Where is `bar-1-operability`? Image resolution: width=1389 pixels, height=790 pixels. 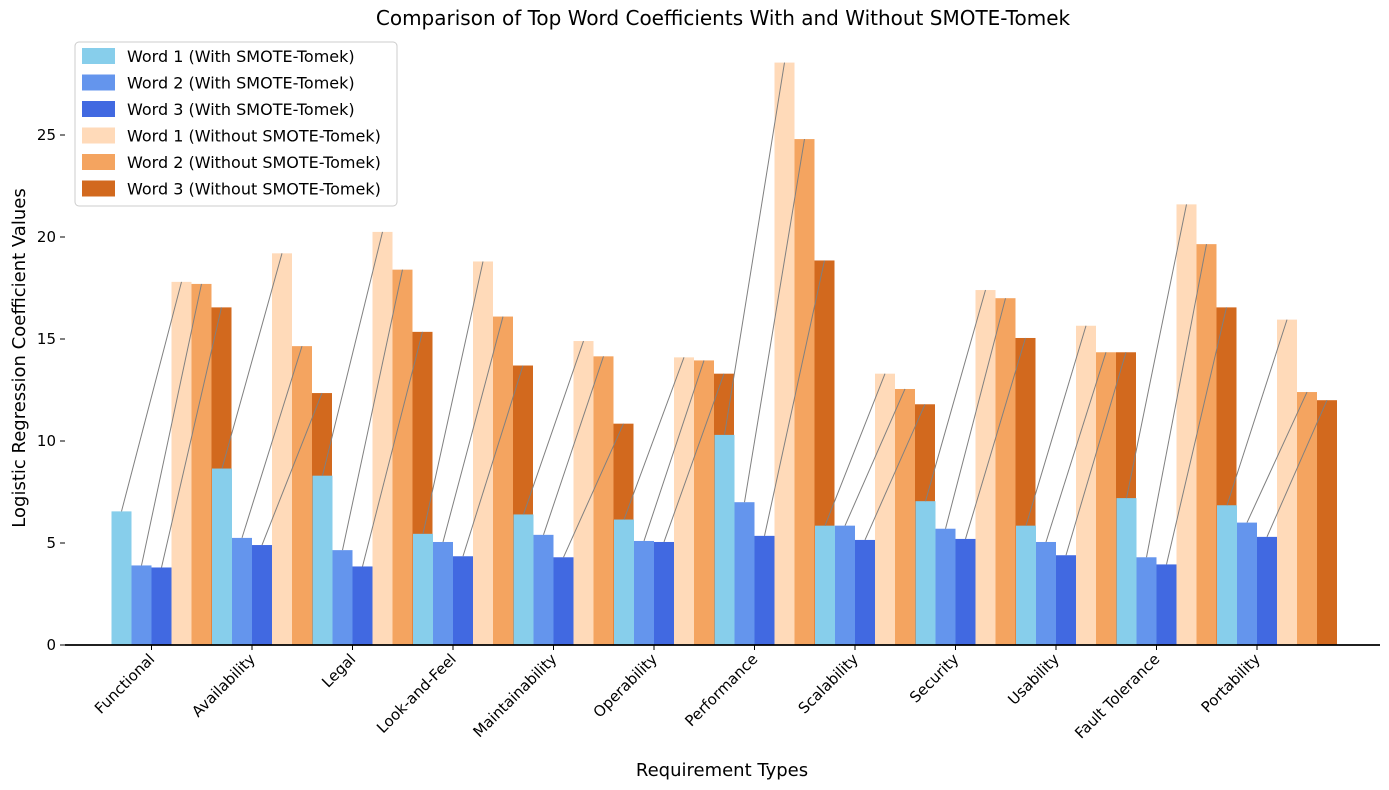 bar-1-operability is located at coordinates (624, 582).